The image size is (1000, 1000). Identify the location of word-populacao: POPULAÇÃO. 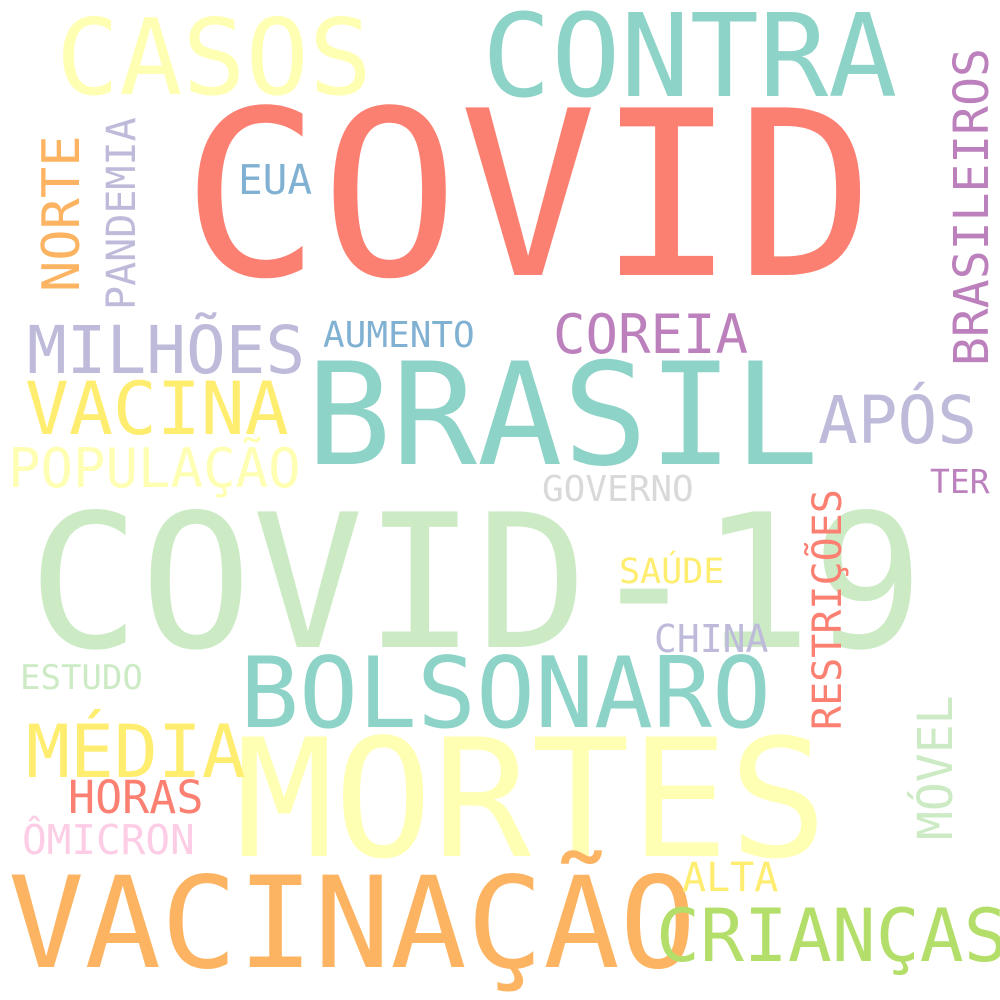
(154, 468).